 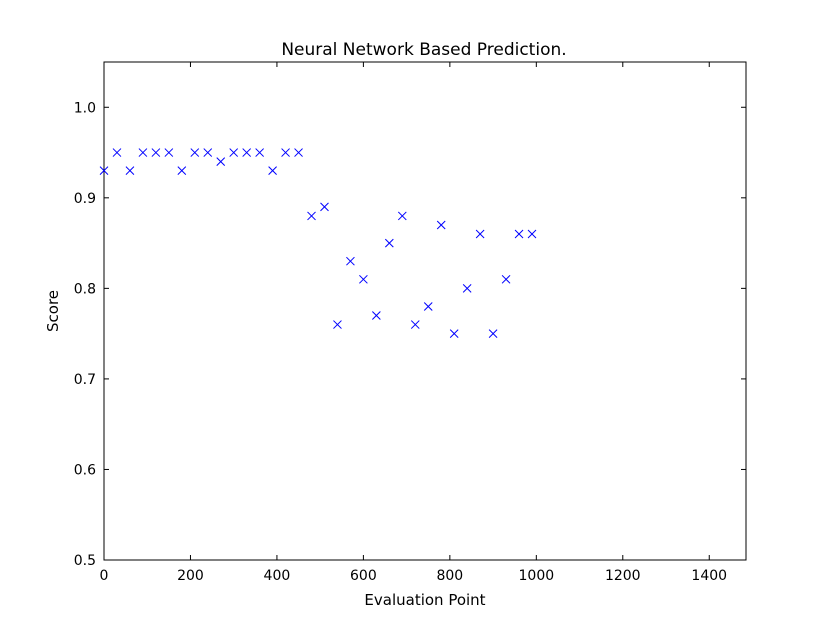 I want to click on y-tick-label: 0.8, so click(x=85, y=289).